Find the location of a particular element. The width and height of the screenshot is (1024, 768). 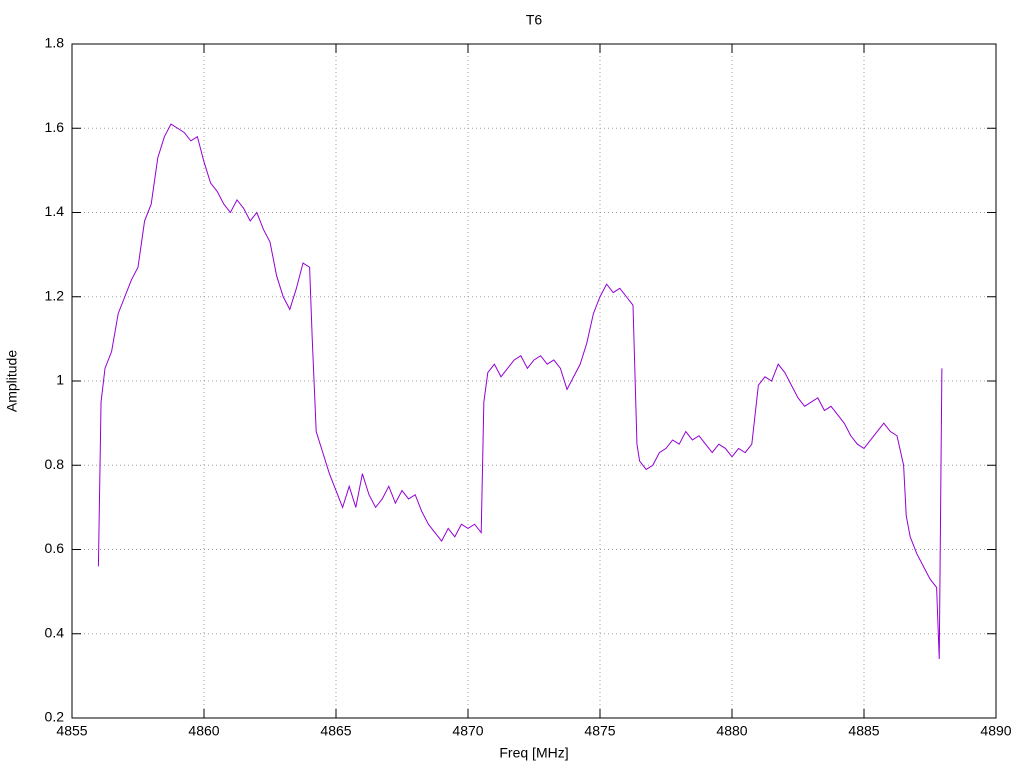

y-tick-label: 0.8 is located at coordinates (55, 464).